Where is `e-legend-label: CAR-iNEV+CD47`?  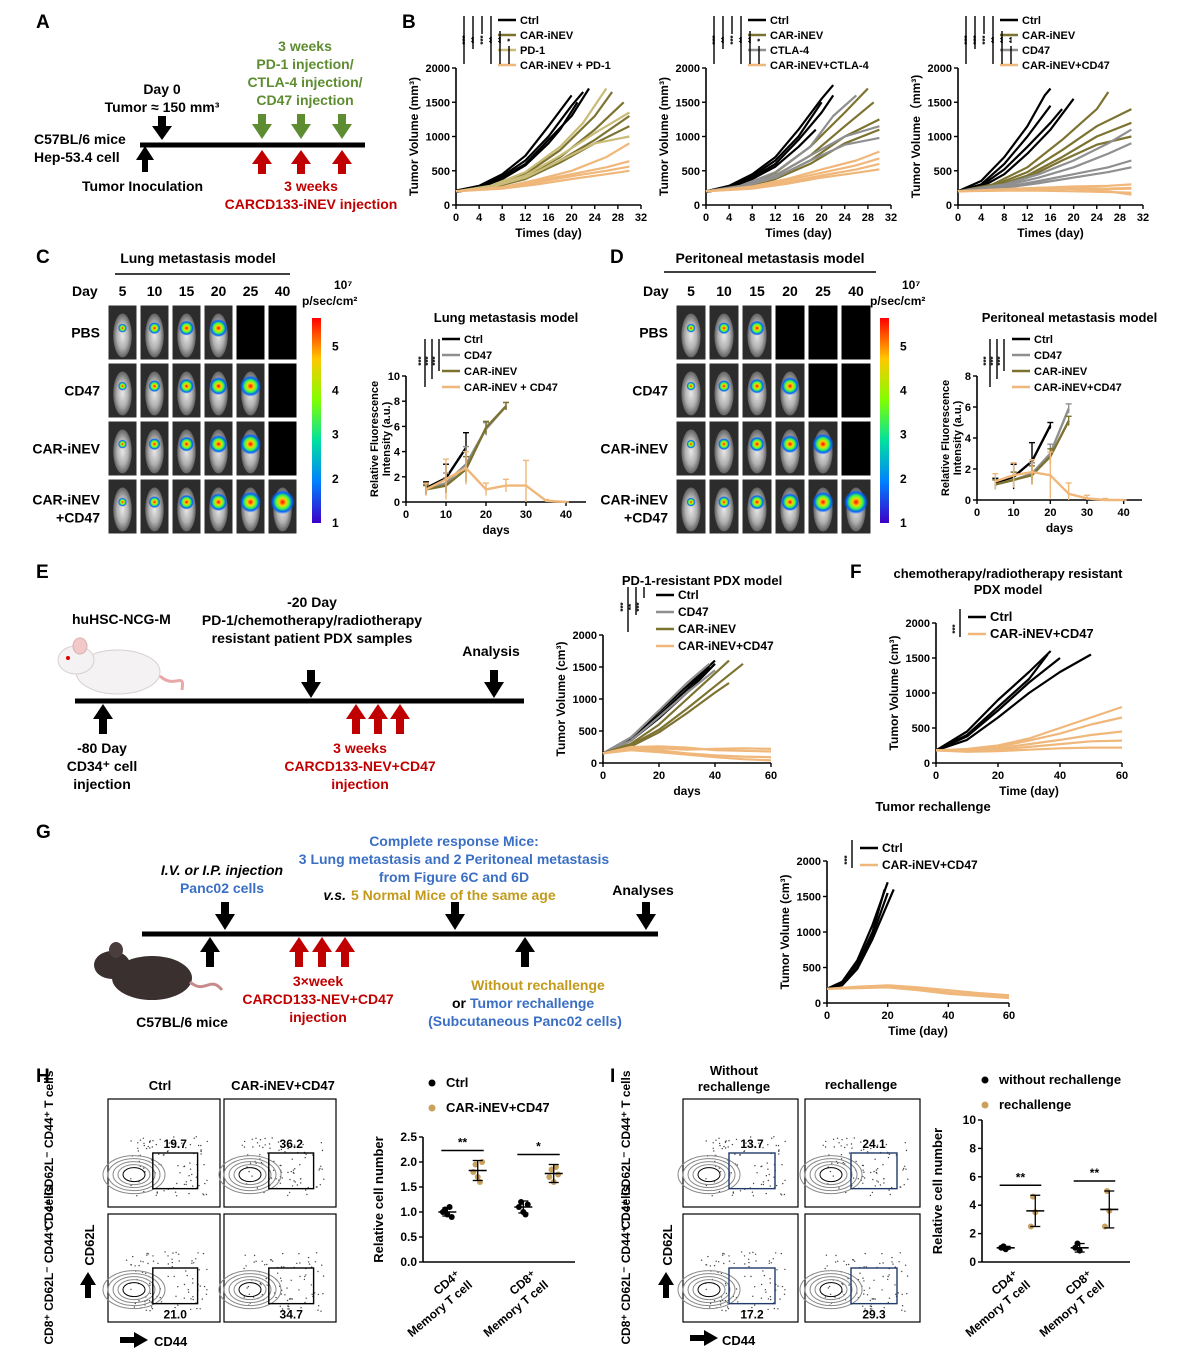 e-legend-label: CAR-iNEV+CD47 is located at coordinates (726, 646).